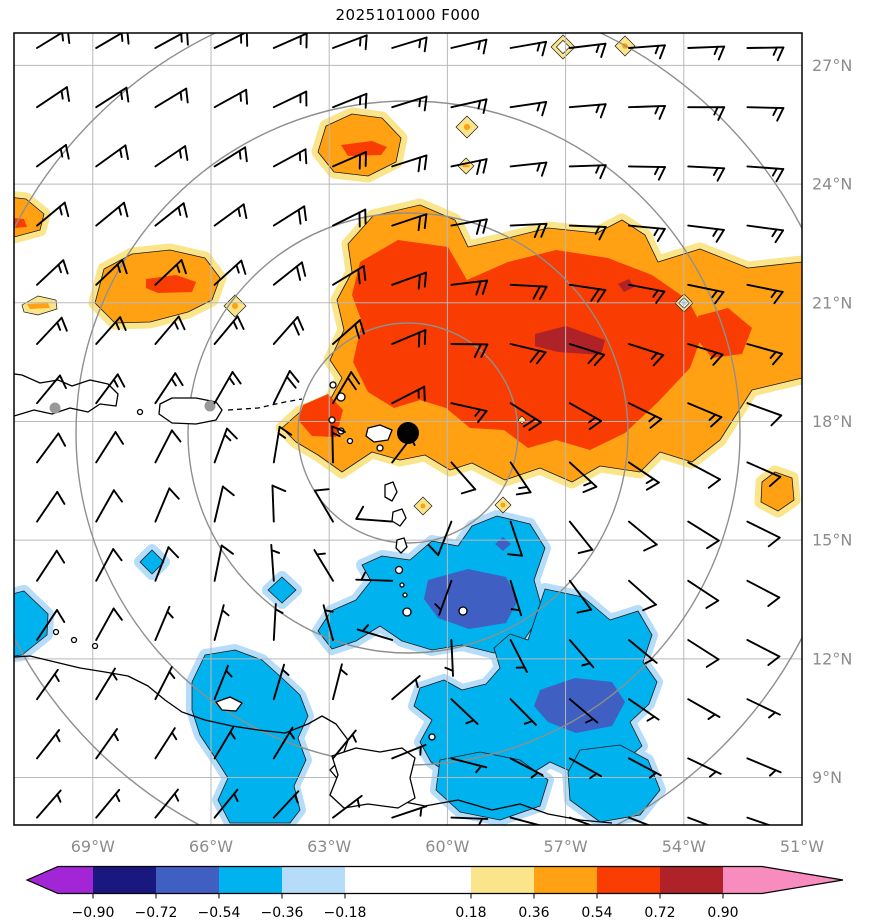 Image resolution: width=873 pixels, height=924 pixels. Describe the element at coordinates (783, 880) in the screenshot. I see `colorbar-over-arrow` at that location.